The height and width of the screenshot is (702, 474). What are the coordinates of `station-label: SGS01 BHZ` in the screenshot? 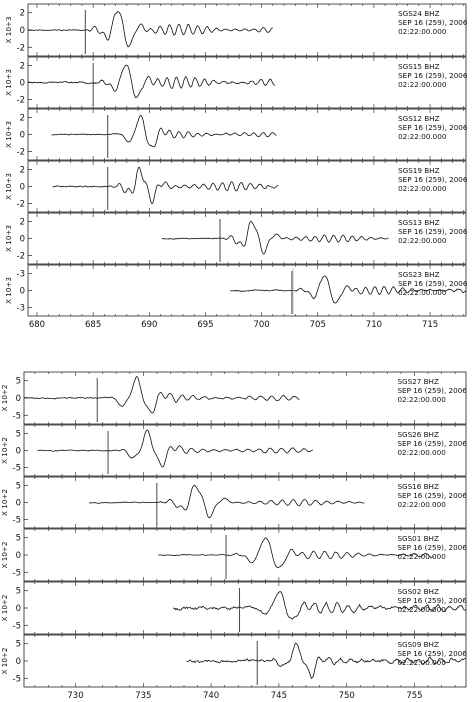 It's located at (417, 538).